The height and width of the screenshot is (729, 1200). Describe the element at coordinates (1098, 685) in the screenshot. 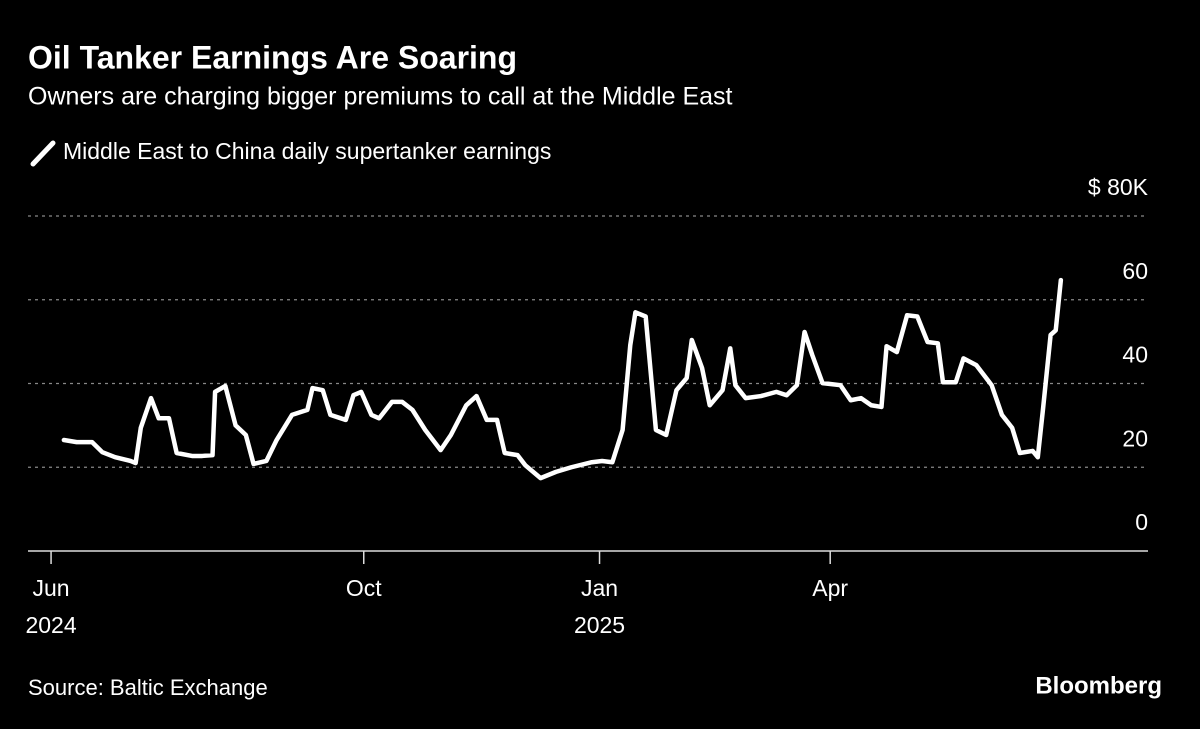

I see `brand: Bloomberg` at that location.